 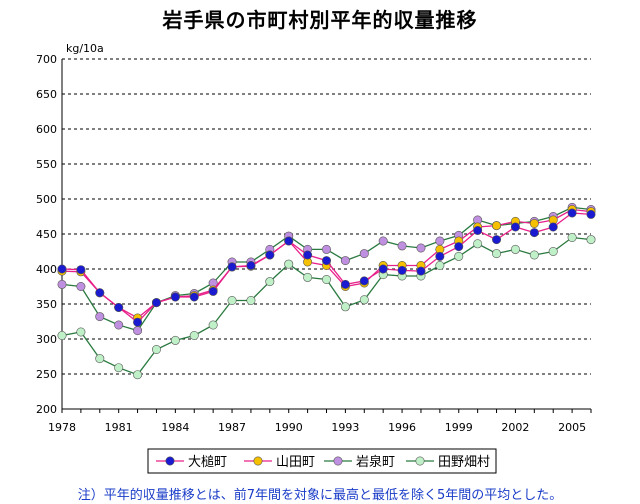 What do you see at coordinates (232, 427) in the screenshot?
I see `x-tick-1987: 1987` at bounding box center [232, 427].